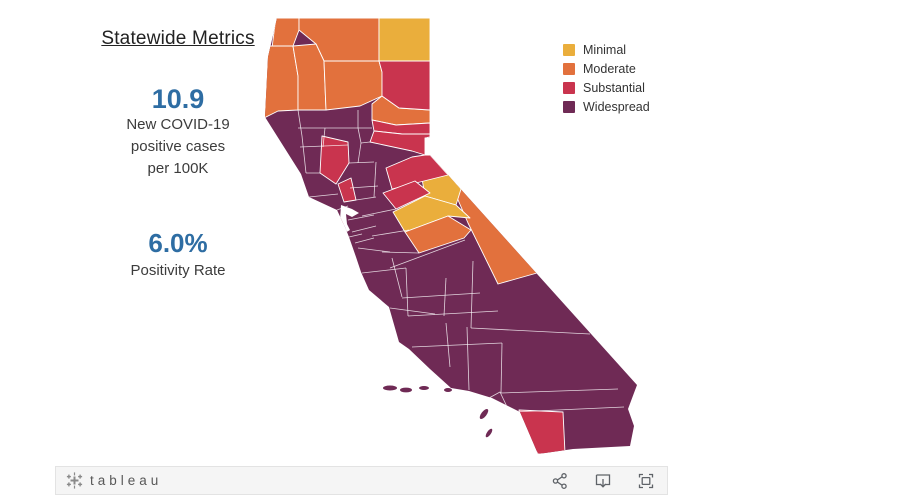 This screenshot has height=499, width=900. I want to click on tableau-toolbar: tableau, so click(361, 480).